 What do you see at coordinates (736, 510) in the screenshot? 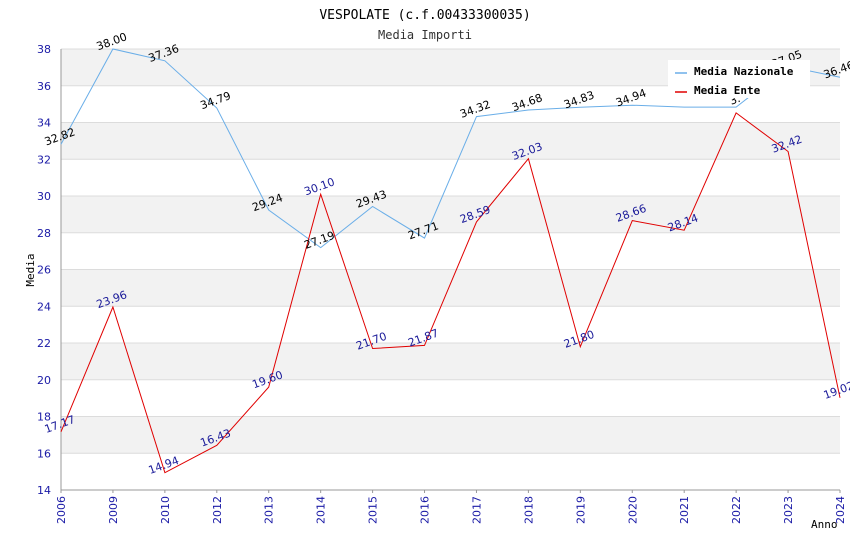
I see `x-tick-label: 2022` at bounding box center [736, 510].